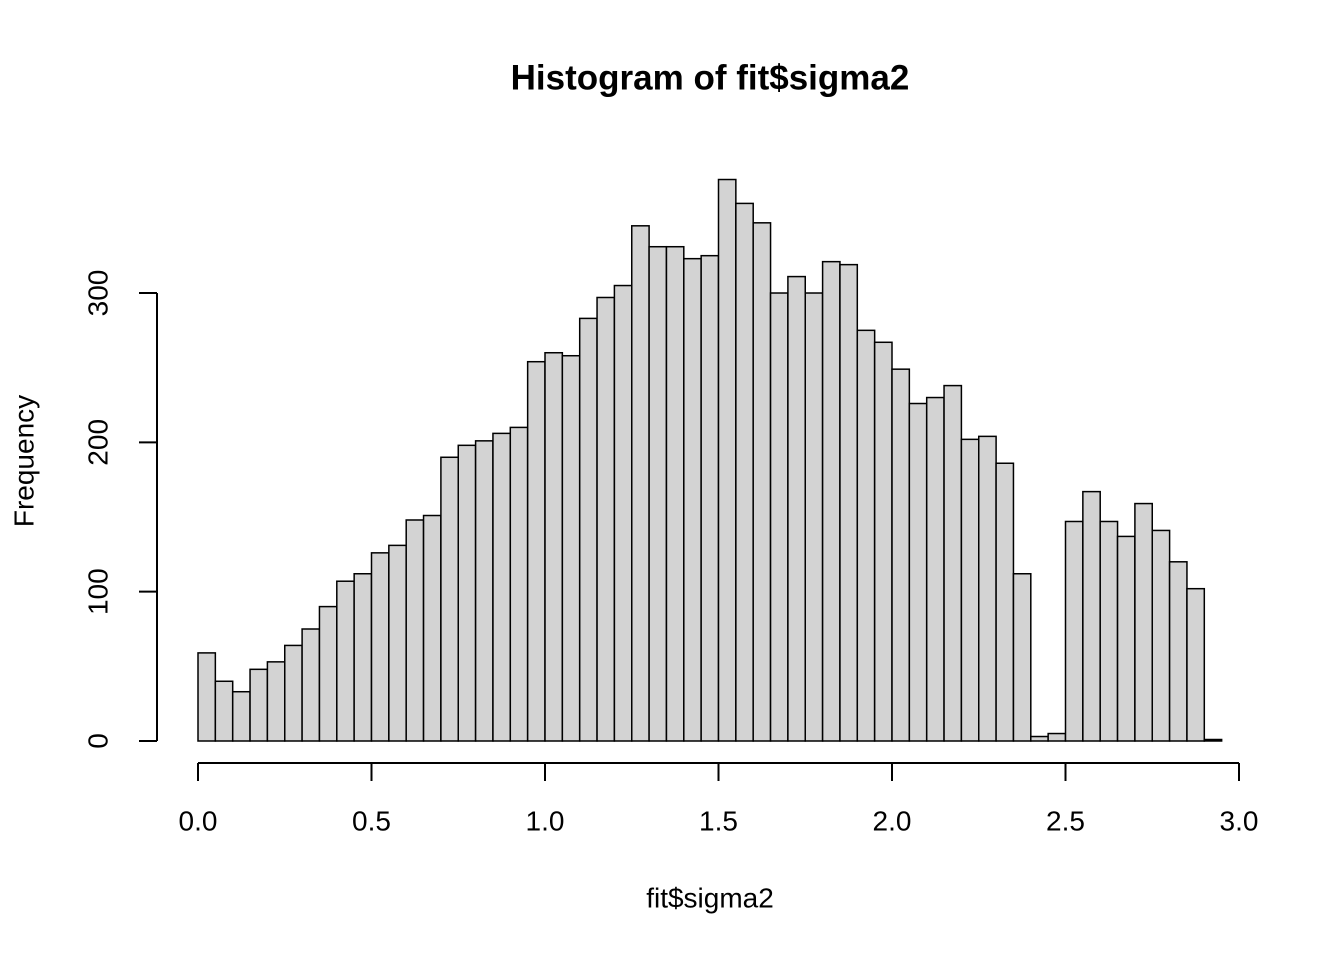 The height and width of the screenshot is (960, 1344). Describe the element at coordinates (1239, 820) in the screenshot. I see `x-tick-label: 3.0` at that location.